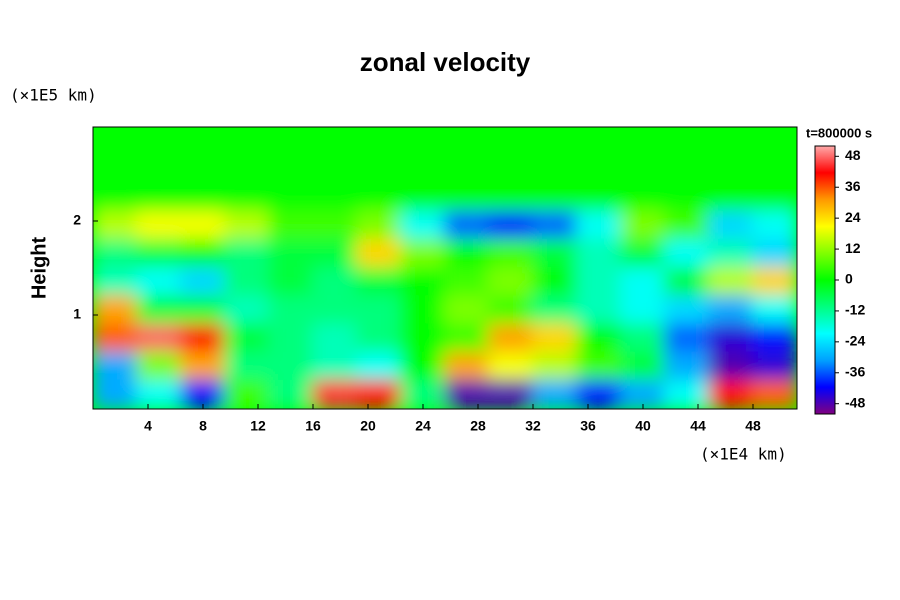 Image resolution: width=900 pixels, height=600 pixels. I want to click on colorbar-tick-label: 36, so click(853, 186).